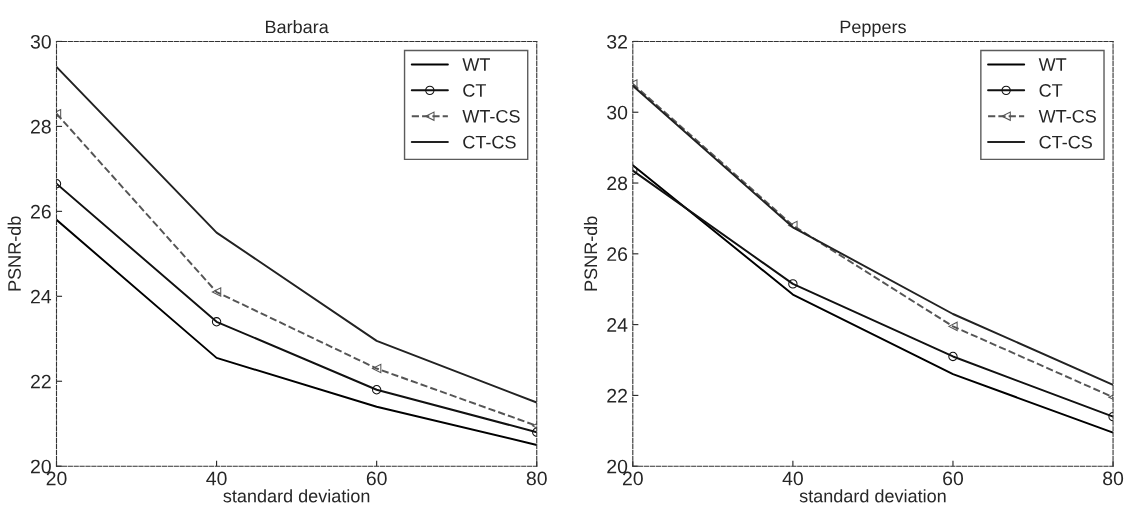 This screenshot has width=1130, height=518. What do you see at coordinates (617, 41) in the screenshot?
I see `y-tick-label: 32` at bounding box center [617, 41].